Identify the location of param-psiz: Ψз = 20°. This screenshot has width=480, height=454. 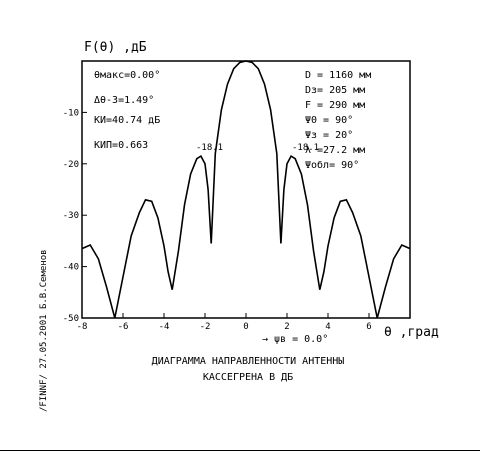
(329, 135).